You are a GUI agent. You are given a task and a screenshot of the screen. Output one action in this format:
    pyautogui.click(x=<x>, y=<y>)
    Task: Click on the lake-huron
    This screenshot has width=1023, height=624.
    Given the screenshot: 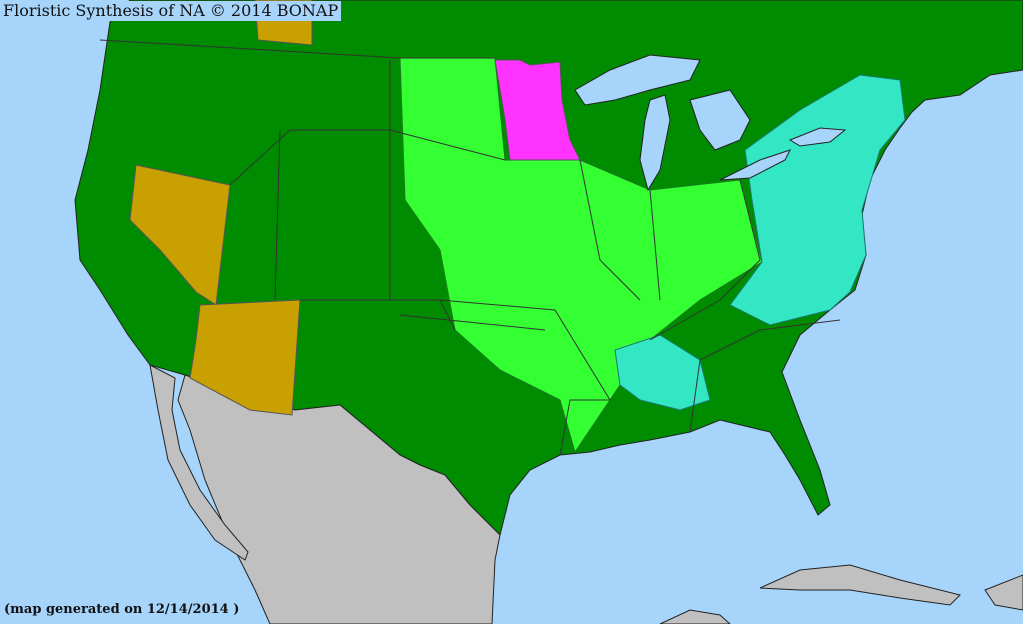 What is the action you would take?
    pyautogui.click(x=720, y=120)
    